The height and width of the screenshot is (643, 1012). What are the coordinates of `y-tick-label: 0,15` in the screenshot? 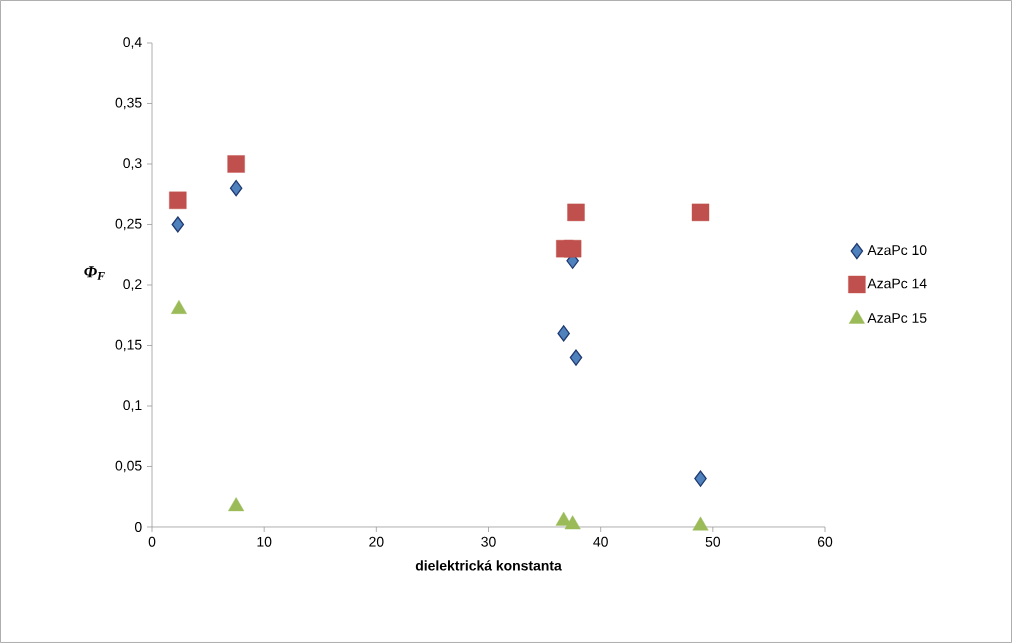 It's located at (128, 345).